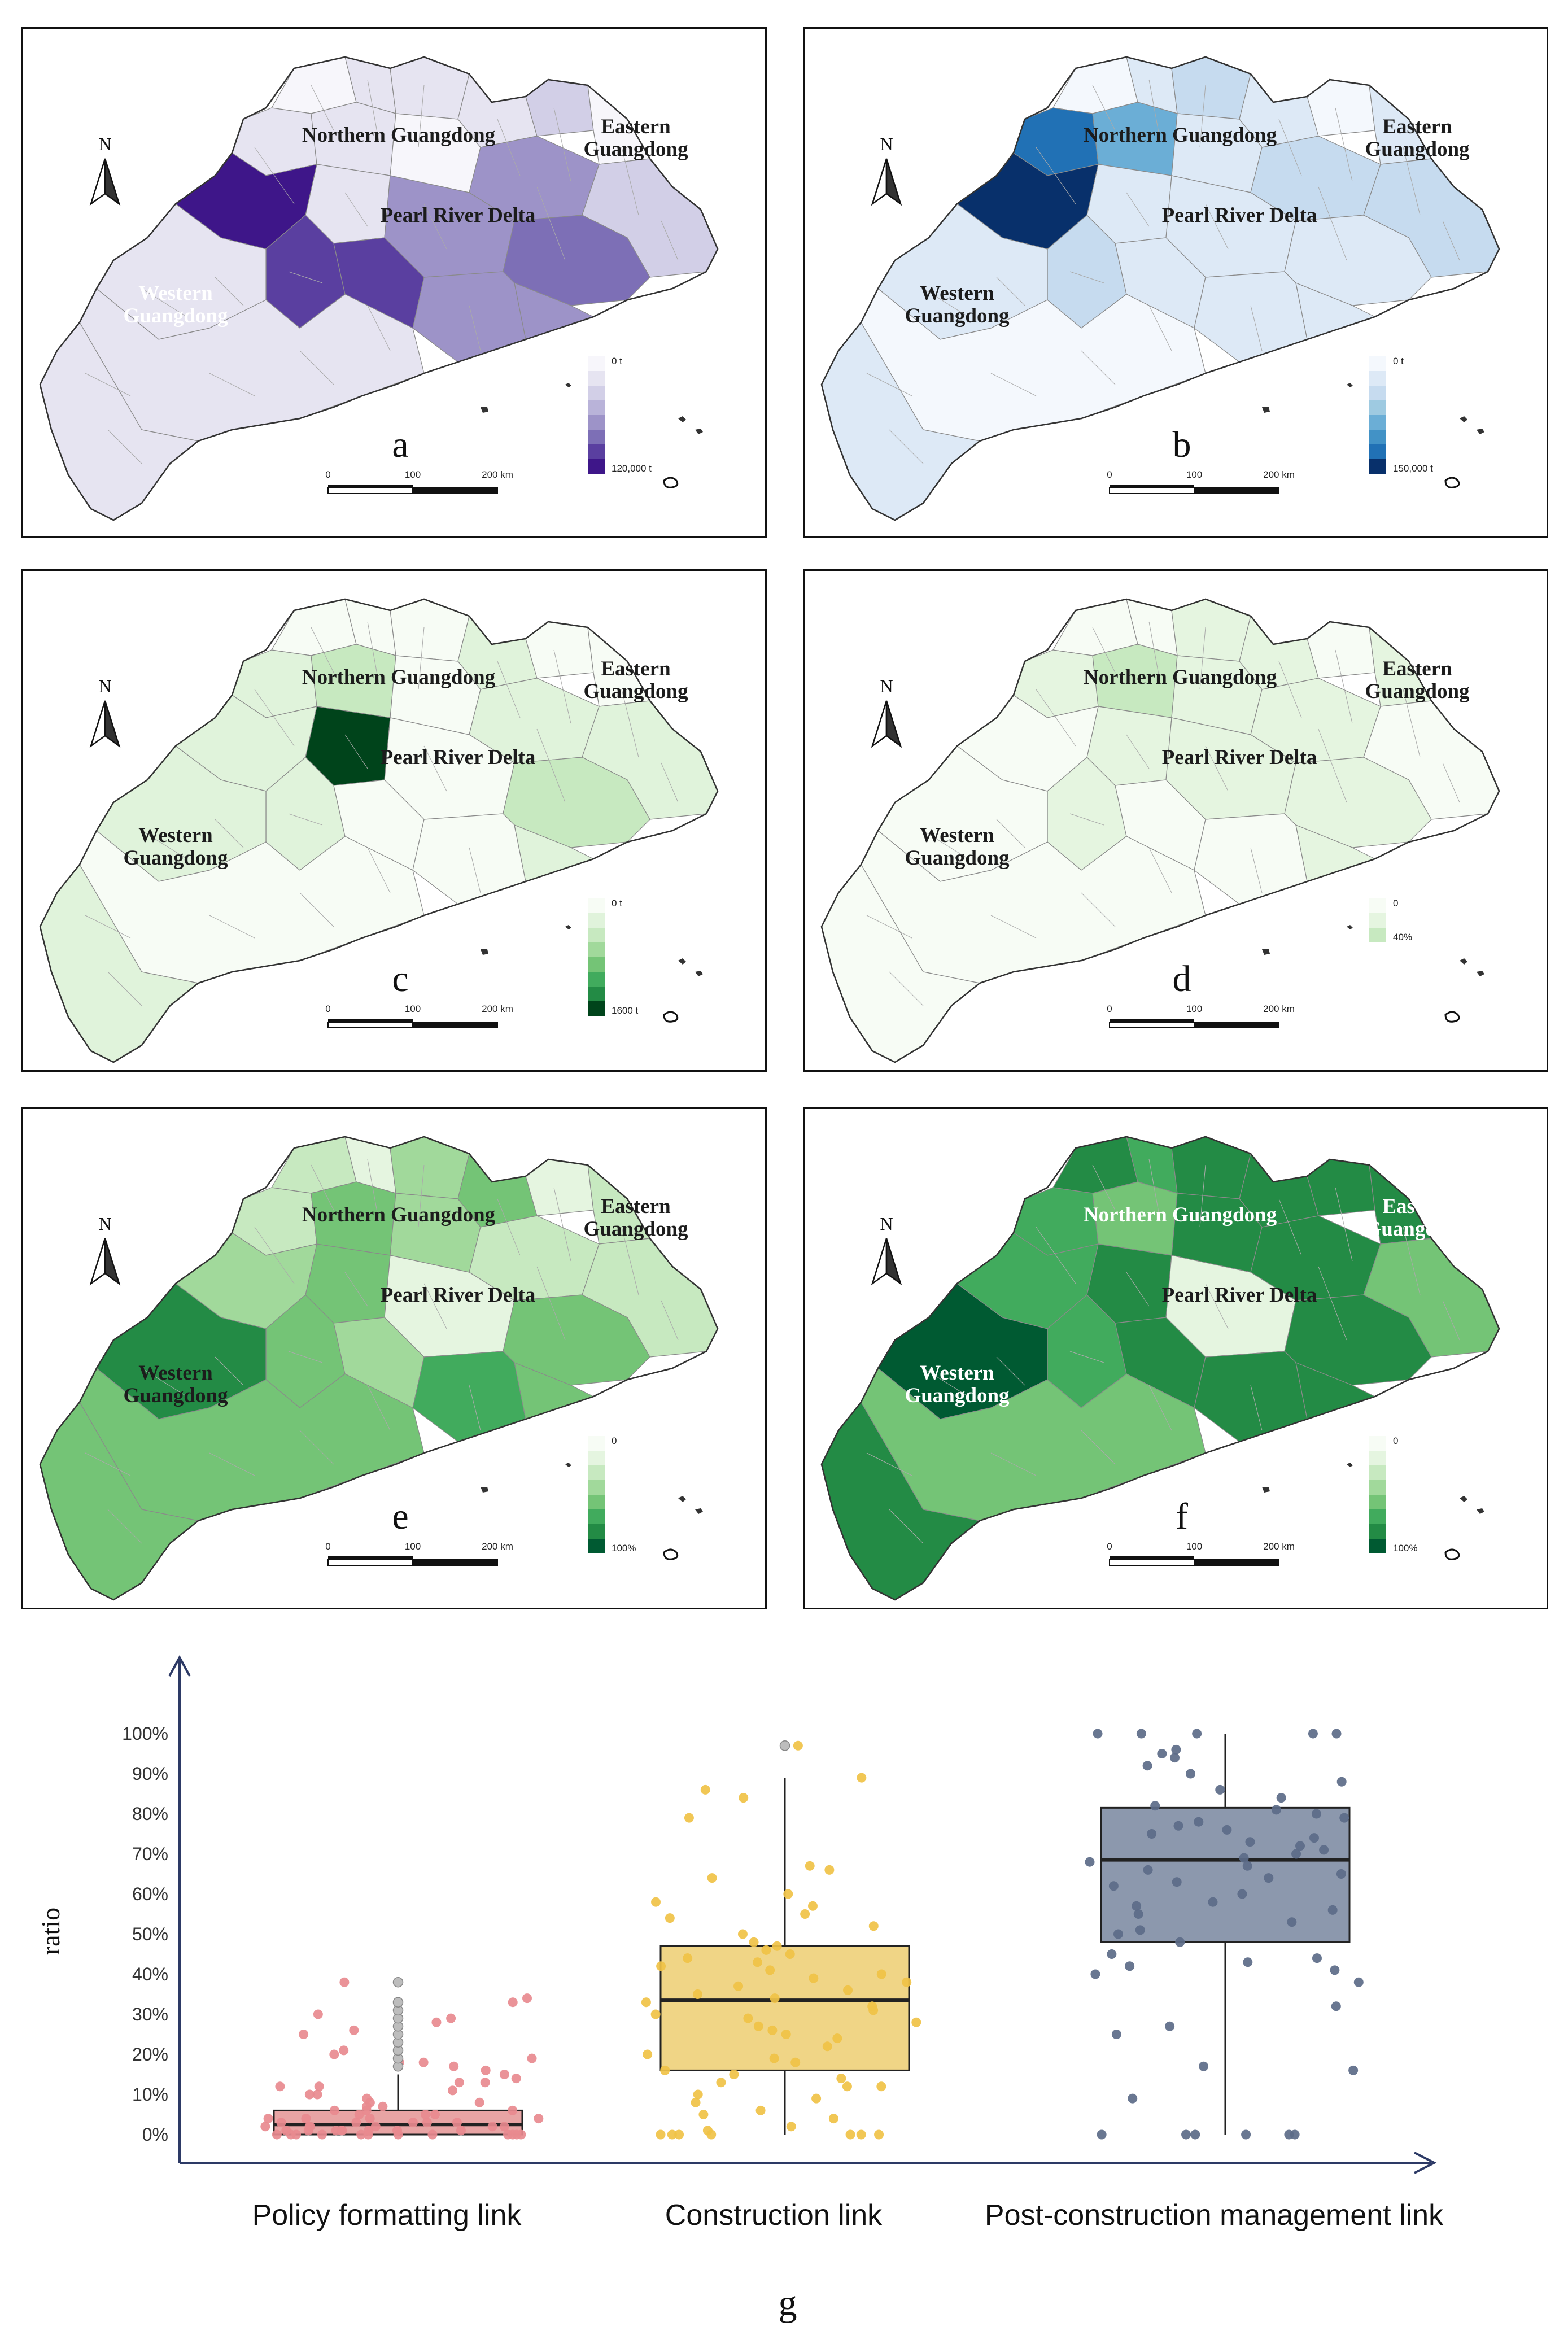 This screenshot has width=1568, height=2326. I want to click on scale-label: 200 km, so click(498, 1008).